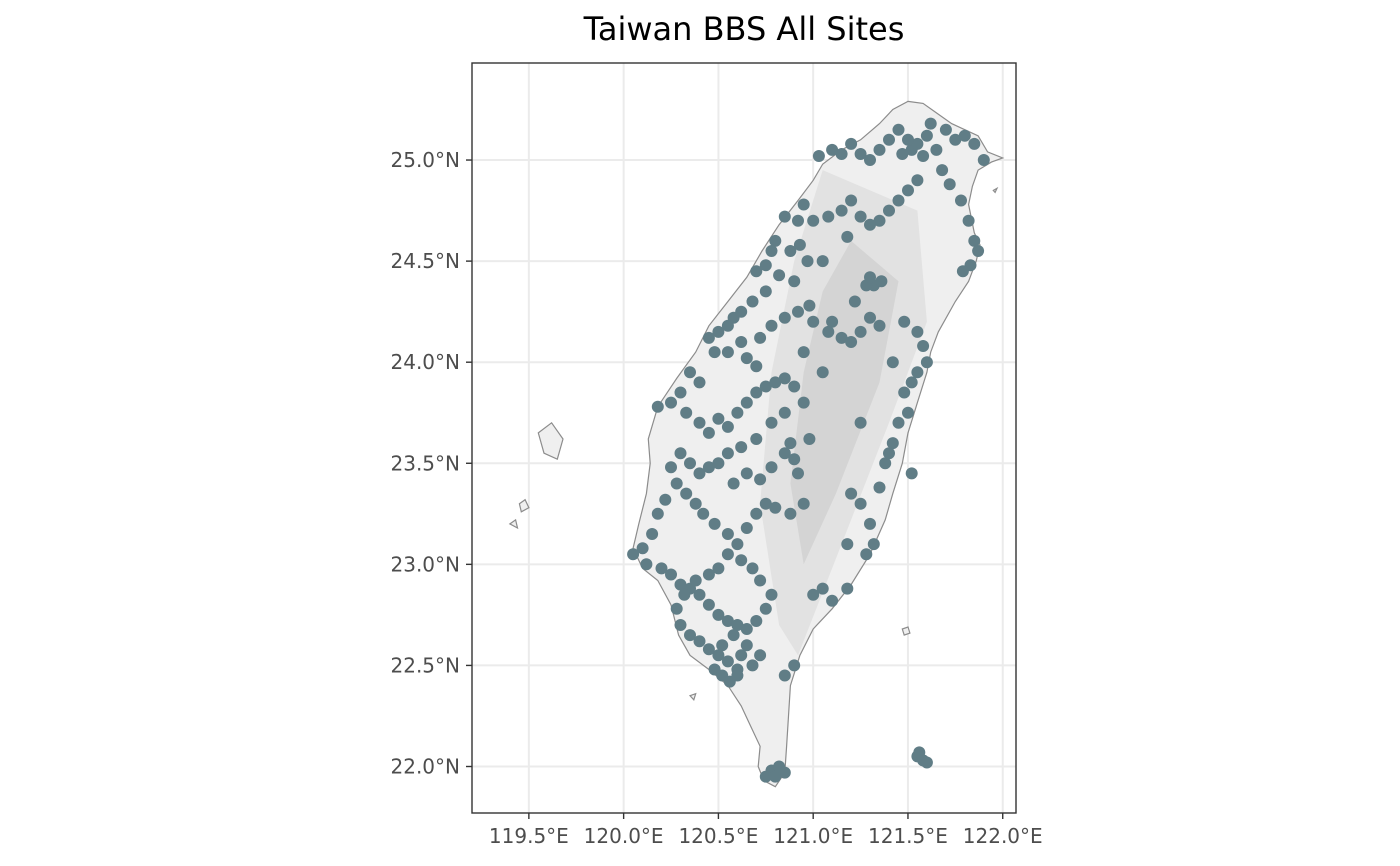 Image resolution: width=1400 pixels, height=866 pixels. What do you see at coordinates (426, 362) in the screenshot?
I see `y-tick-label: 24.0°N` at bounding box center [426, 362].